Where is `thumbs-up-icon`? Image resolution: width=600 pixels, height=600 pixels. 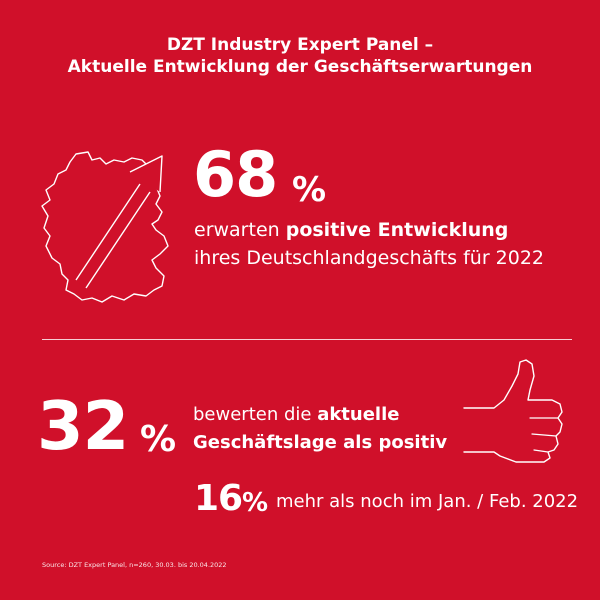
thumbs-up-icon is located at coordinates (513, 411).